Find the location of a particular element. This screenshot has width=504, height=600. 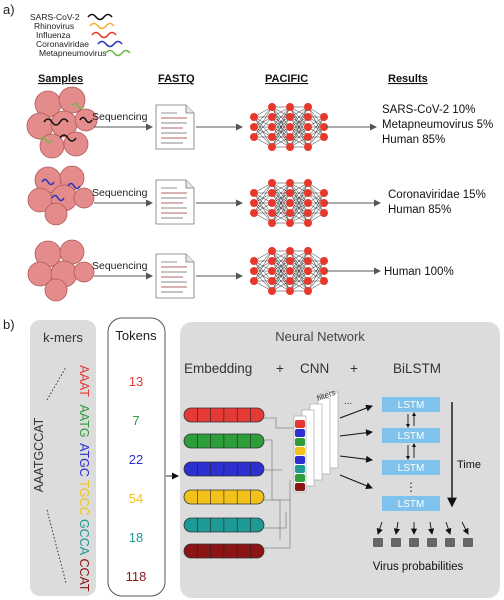

sequencing-step-1: Sequencing is located at coordinates (122, 121).